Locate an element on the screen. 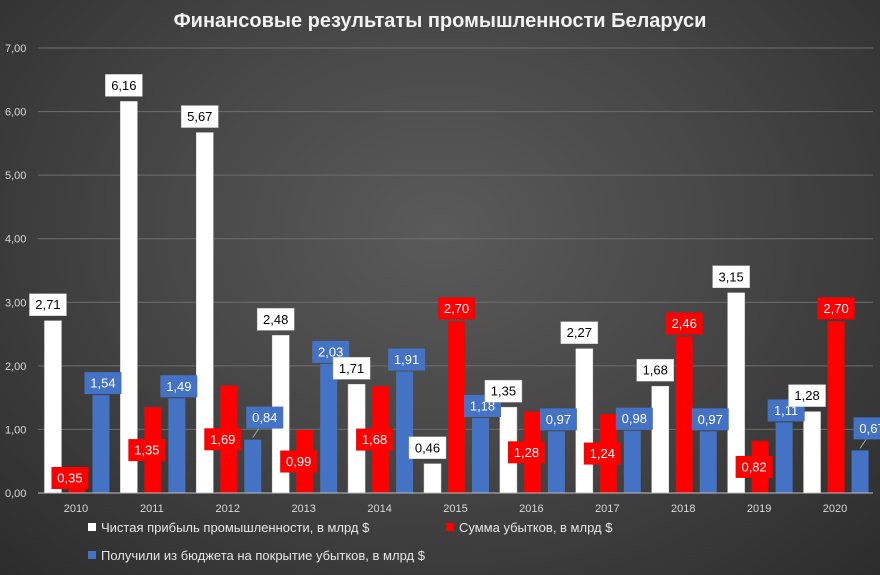 The image size is (880, 575). y-tick-label: 5,00 is located at coordinates (15, 176).